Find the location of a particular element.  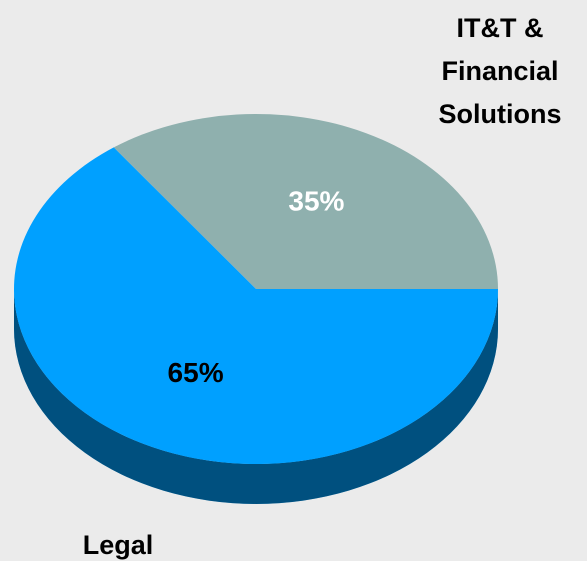

category-label: Legal is located at coordinates (118, 545).